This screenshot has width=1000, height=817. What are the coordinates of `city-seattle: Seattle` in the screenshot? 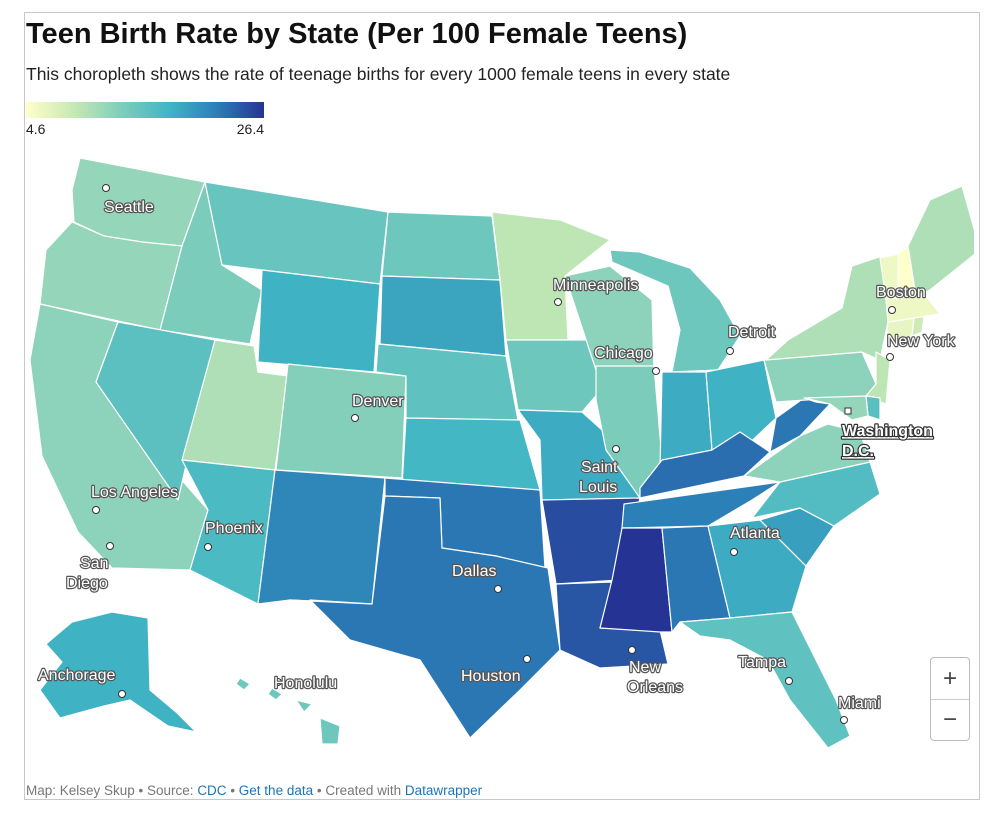 It's located at (129, 207).